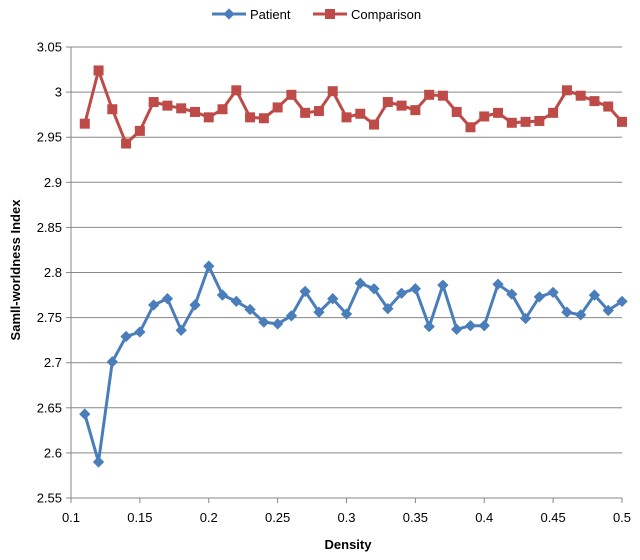 The height and width of the screenshot is (560, 640). I want to click on legend-item-comparison: Comparison, so click(367, 14).